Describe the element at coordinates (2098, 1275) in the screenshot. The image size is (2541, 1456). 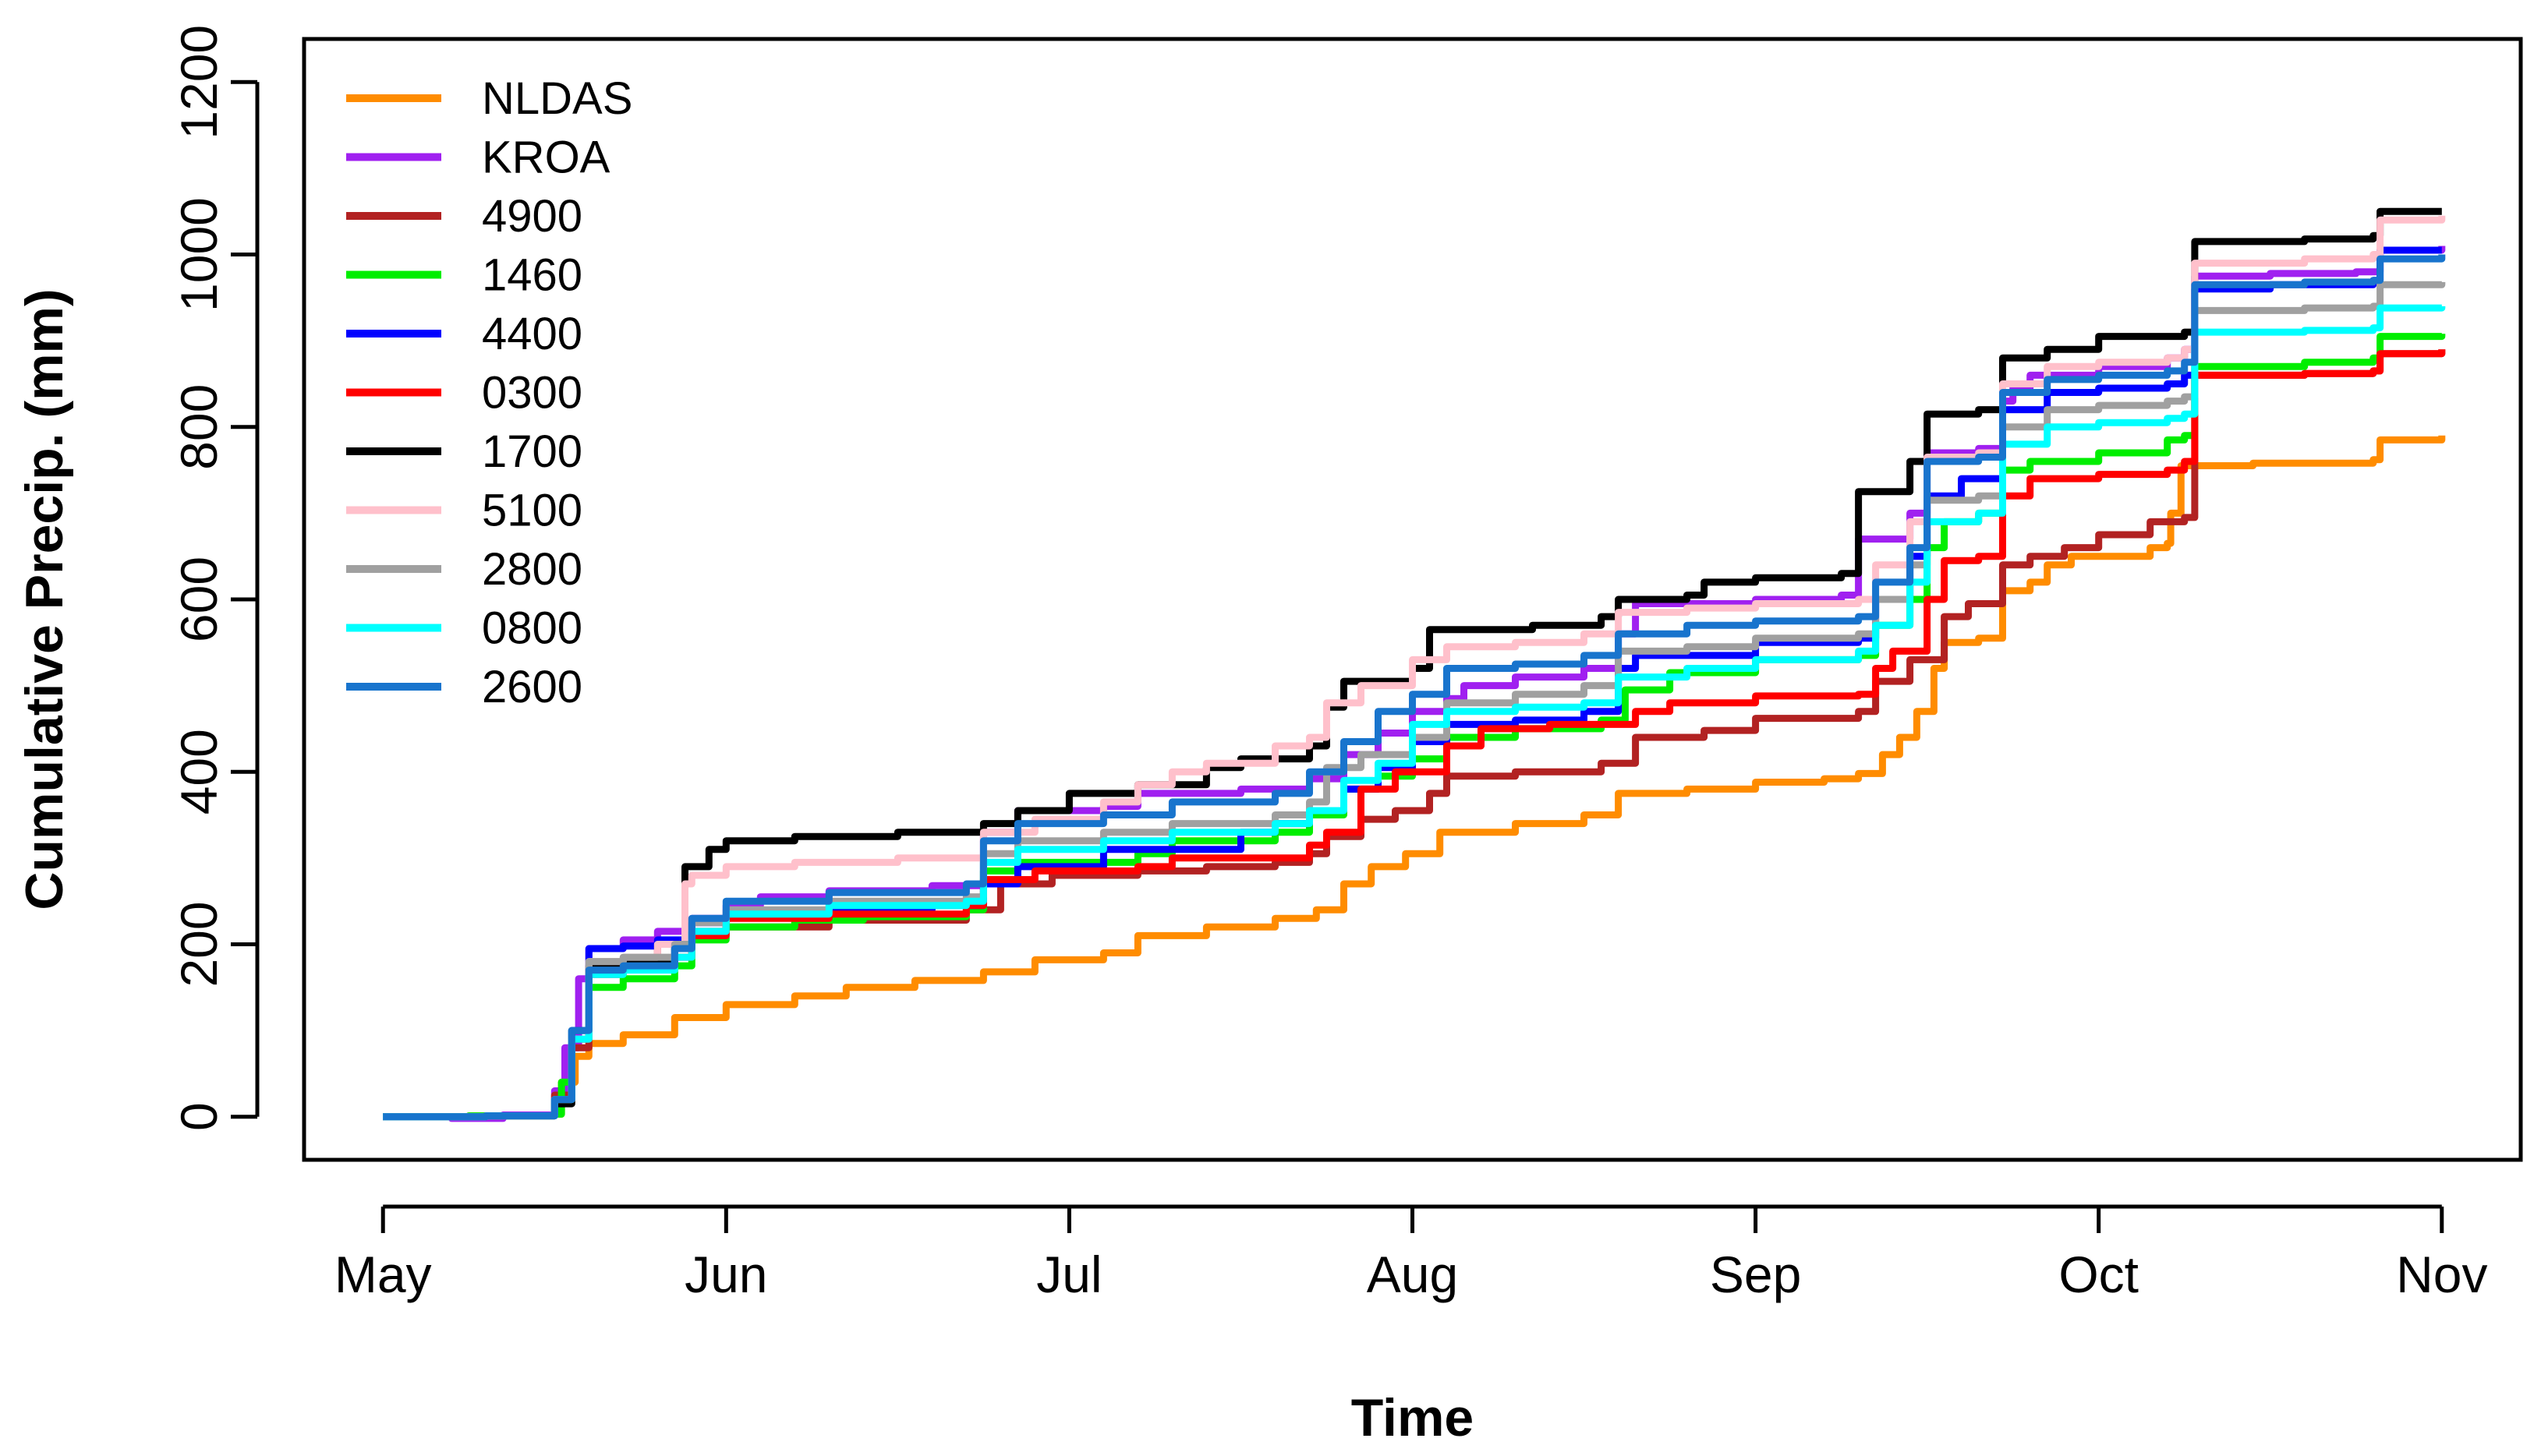
I see `x-tick-label: Oct` at that location.